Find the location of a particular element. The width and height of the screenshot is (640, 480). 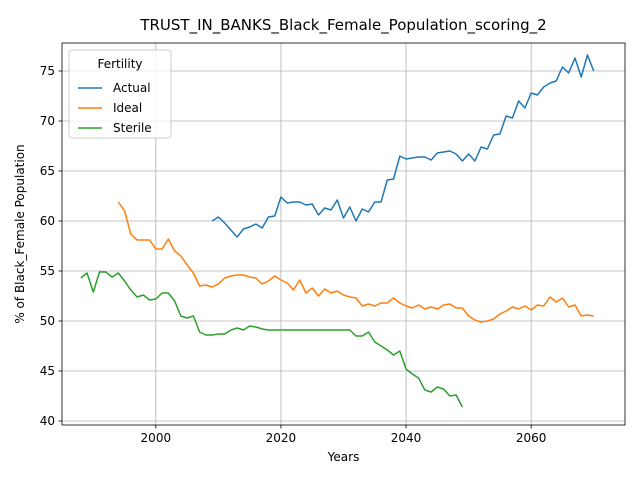

x-tick-label: 2040 is located at coordinates (406, 438).